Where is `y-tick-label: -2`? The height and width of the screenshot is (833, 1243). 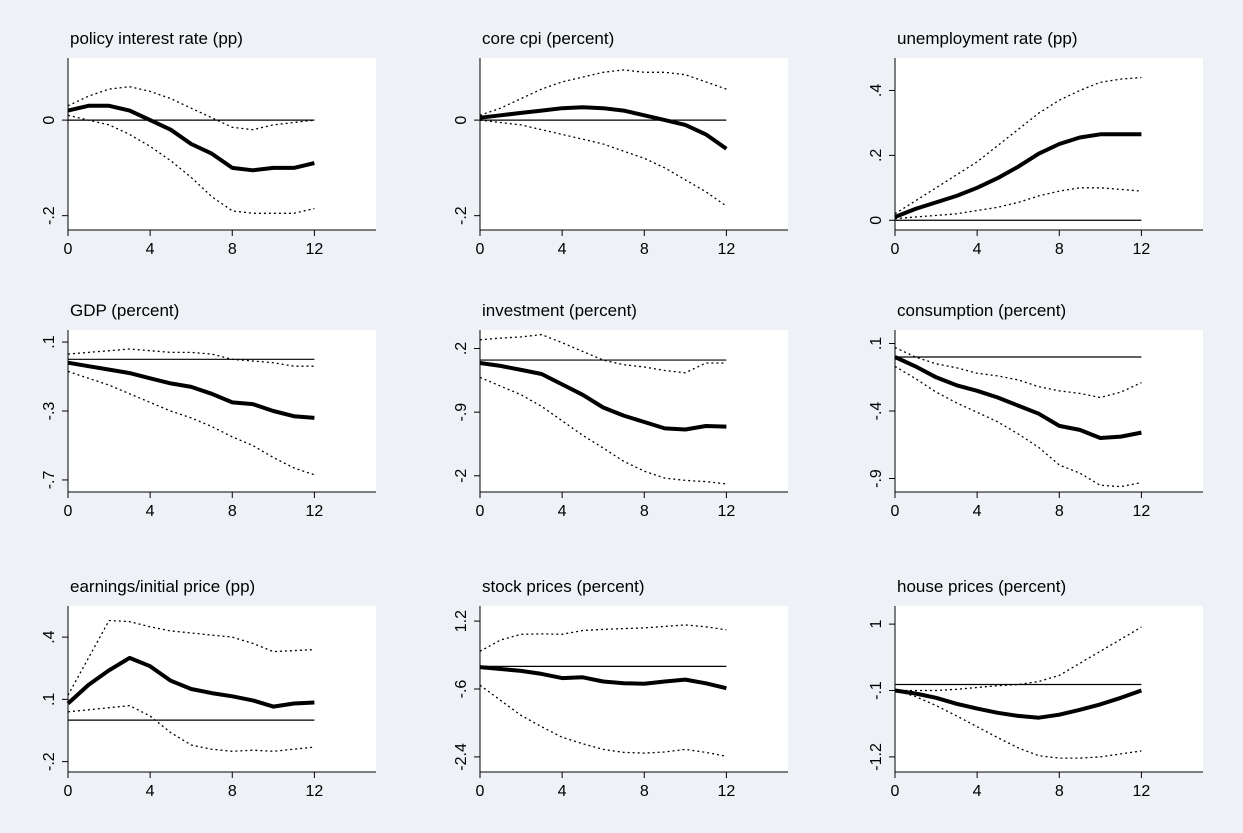 y-tick-label: -2 is located at coordinates (461, 476).